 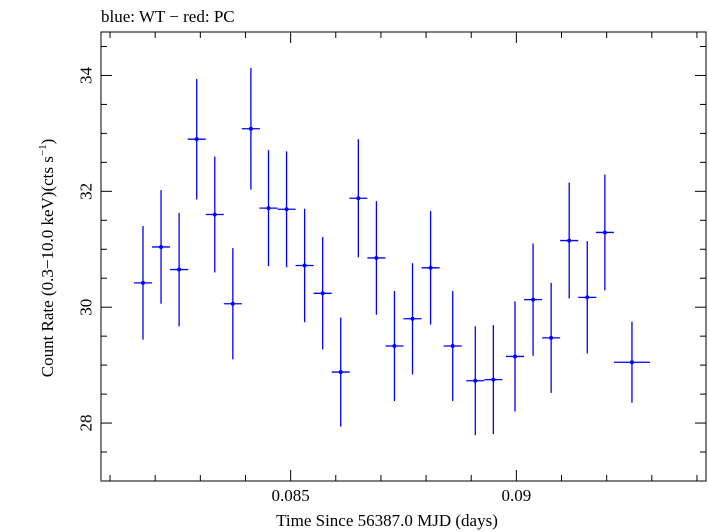 I want to click on y-tick-label: 28, so click(x=86, y=423).